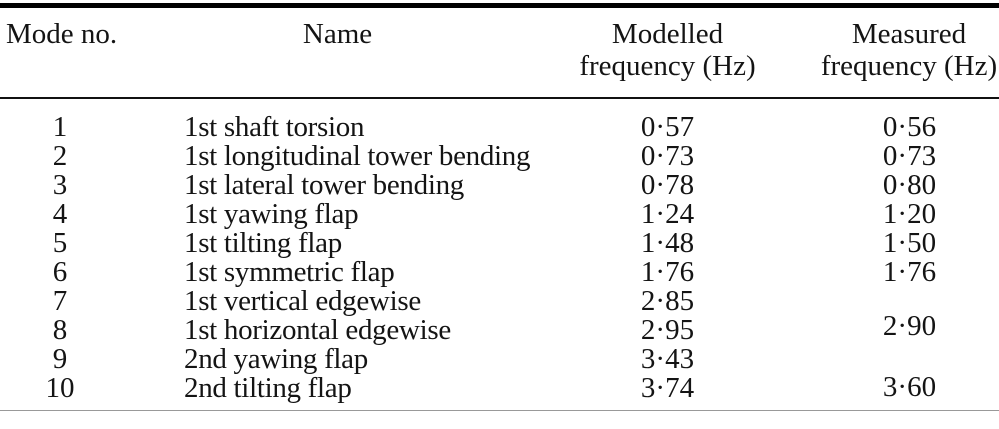  What do you see at coordinates (909, 156) in the screenshot?
I see `measured-cell: 0·73` at bounding box center [909, 156].